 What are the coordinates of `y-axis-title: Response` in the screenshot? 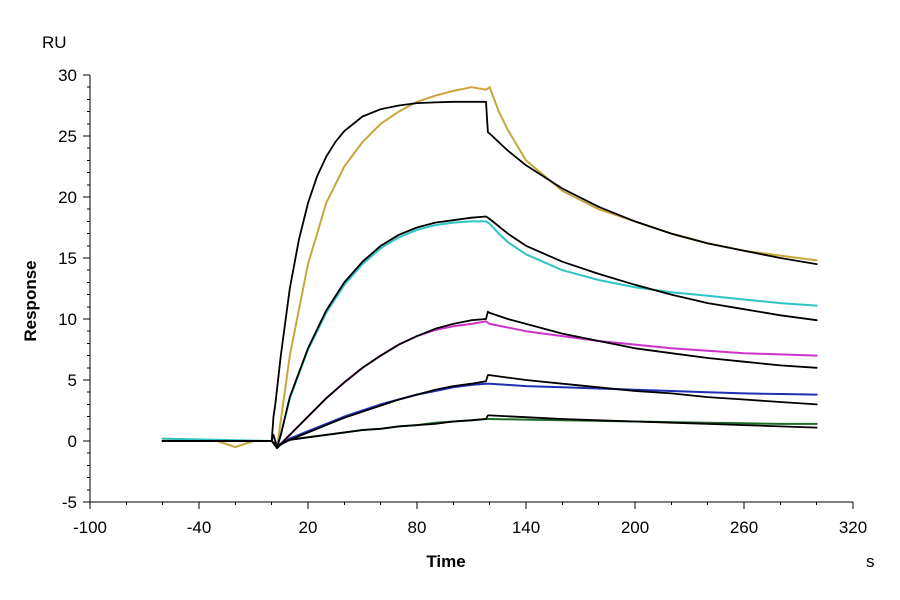 It's located at (30, 300).